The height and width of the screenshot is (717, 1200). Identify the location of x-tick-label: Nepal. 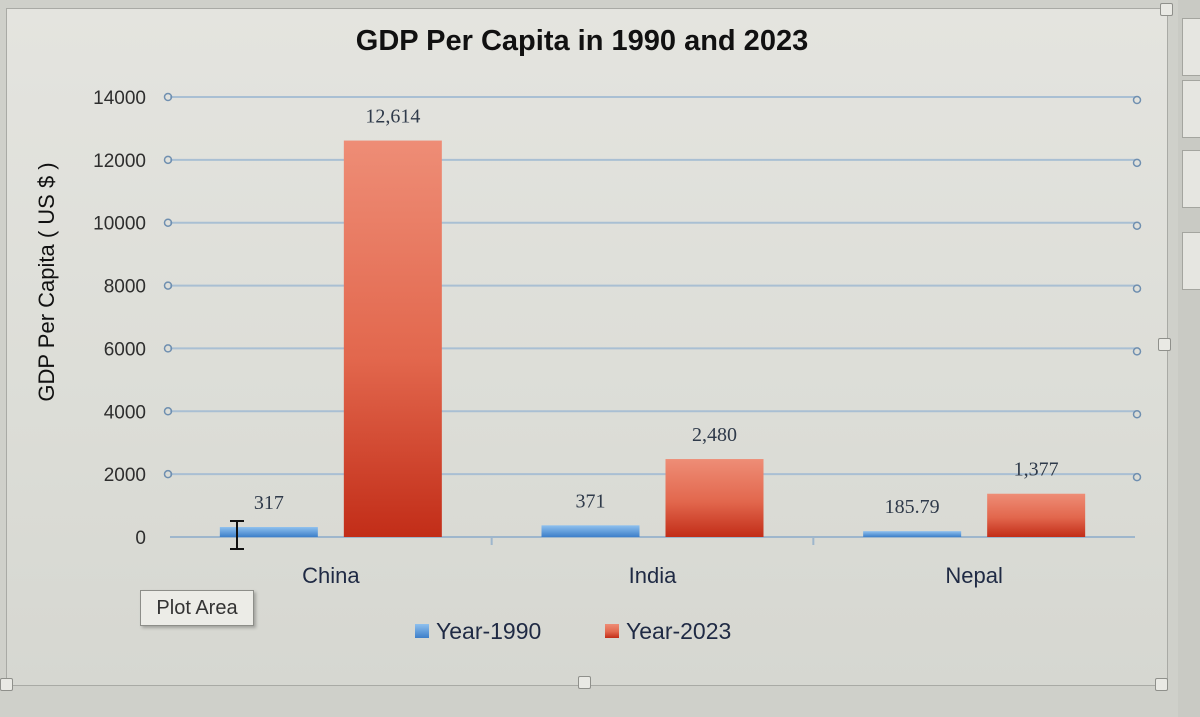
(973, 575).